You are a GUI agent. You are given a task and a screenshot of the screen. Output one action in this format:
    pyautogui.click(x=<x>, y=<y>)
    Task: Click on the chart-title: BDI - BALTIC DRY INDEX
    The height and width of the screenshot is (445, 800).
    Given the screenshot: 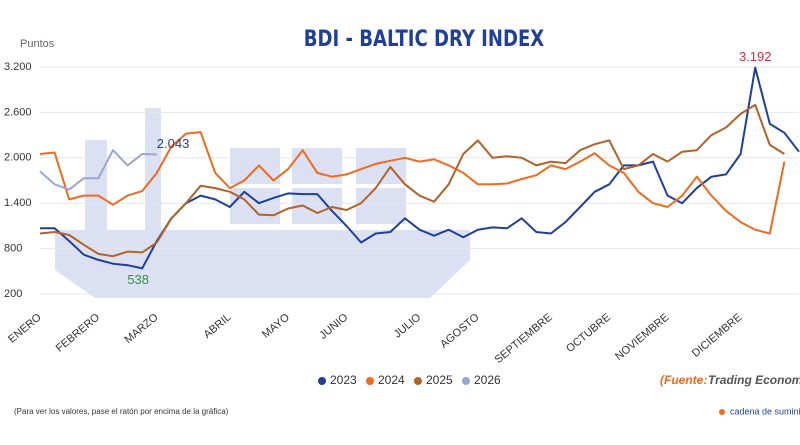 What is the action you would take?
    pyautogui.click(x=424, y=38)
    